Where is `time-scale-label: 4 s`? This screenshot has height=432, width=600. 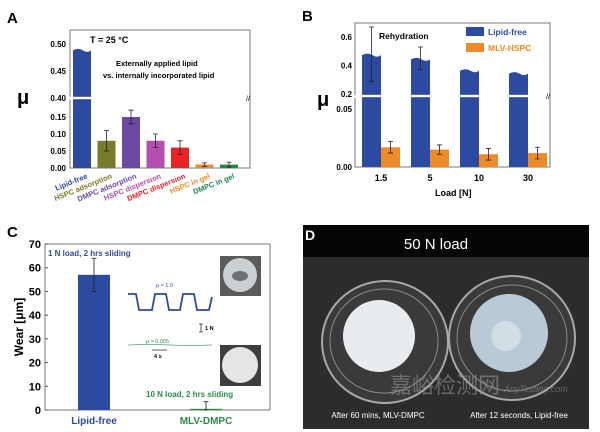
time-scale-label: 4 s is located at coordinates (158, 357).